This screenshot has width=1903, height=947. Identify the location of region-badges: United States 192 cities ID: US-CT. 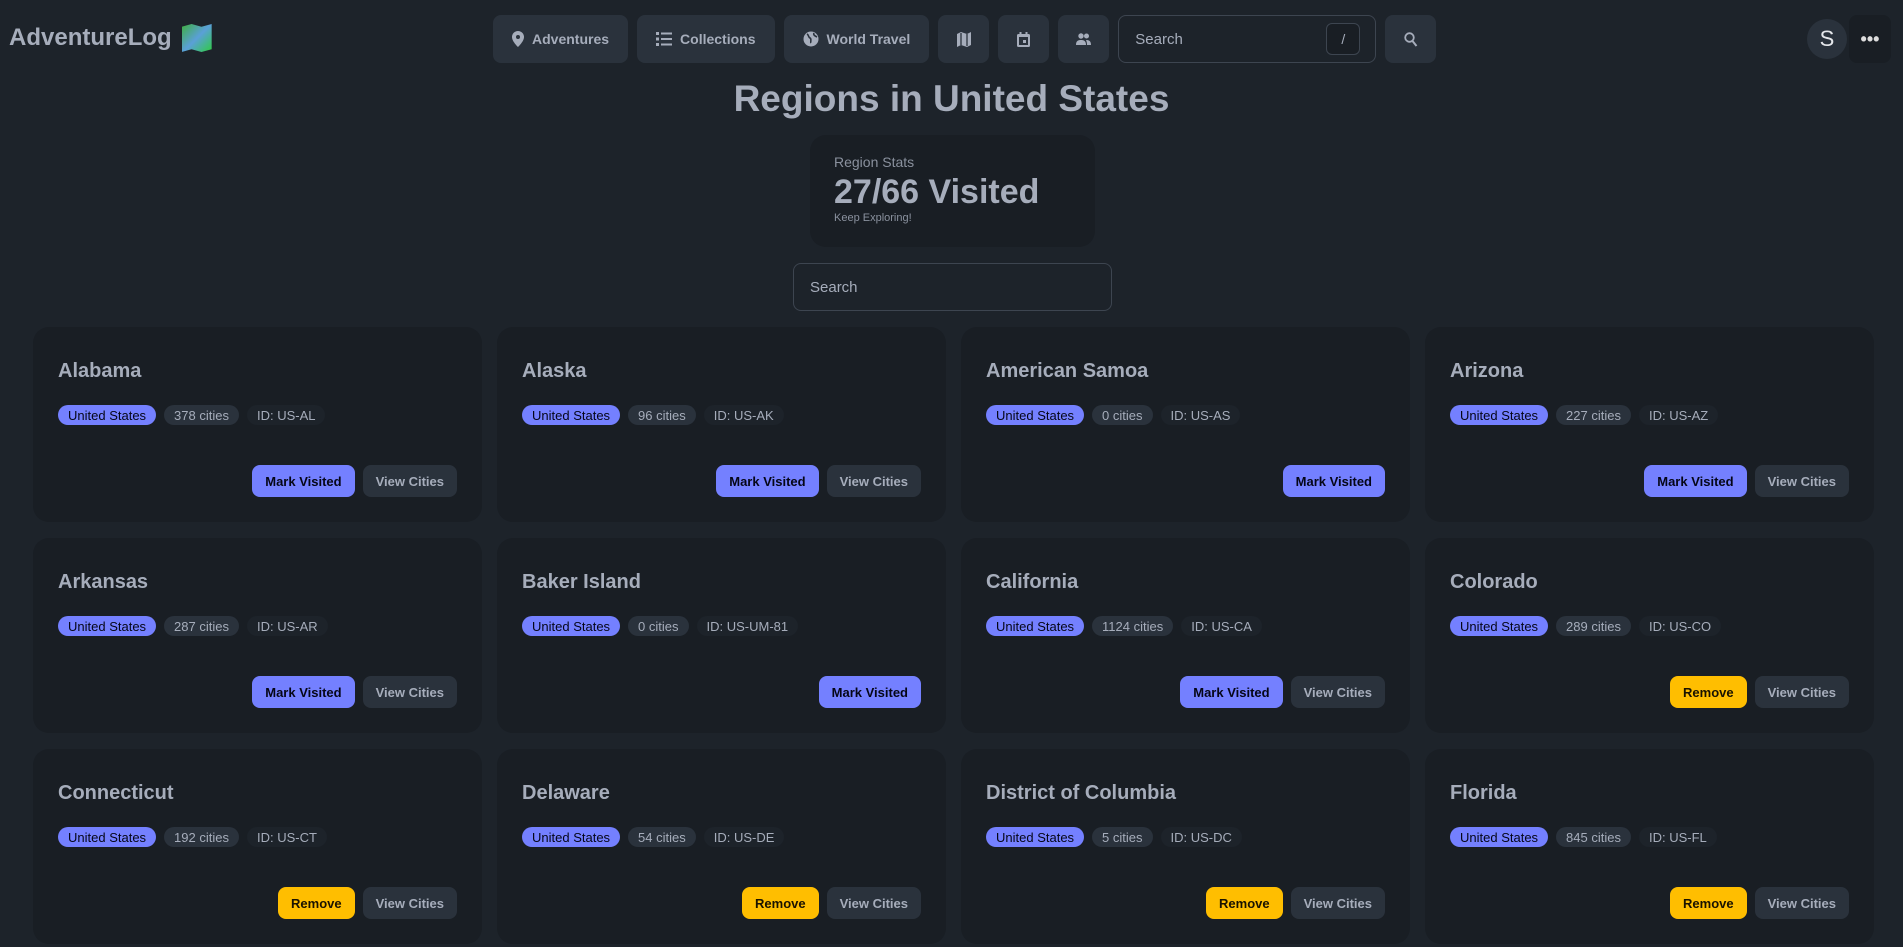
(257, 837).